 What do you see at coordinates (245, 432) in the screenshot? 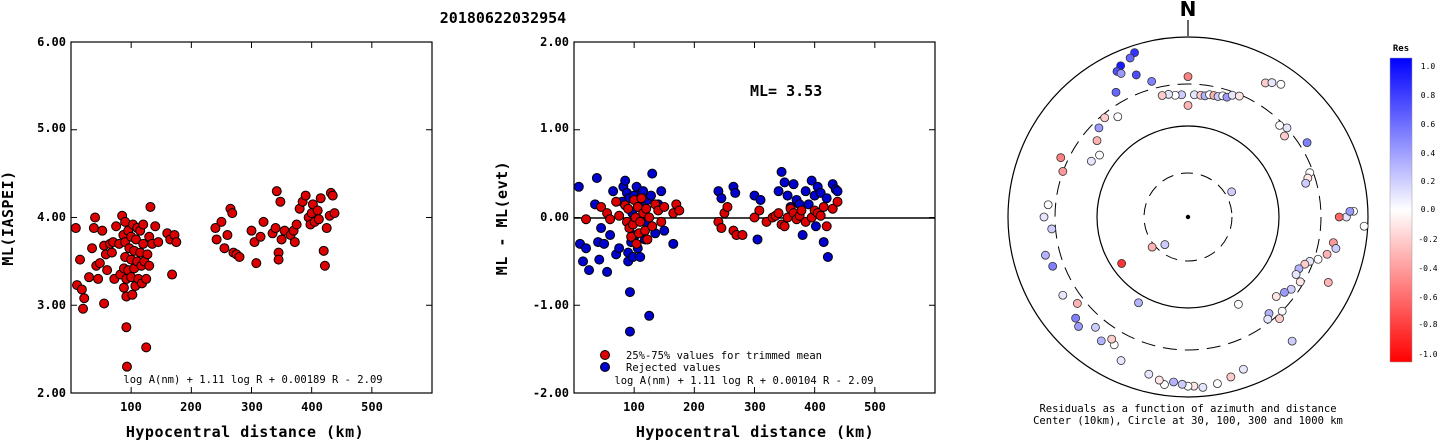
I see `x-axis-label: Hypocentral distance (km)` at bounding box center [245, 432].